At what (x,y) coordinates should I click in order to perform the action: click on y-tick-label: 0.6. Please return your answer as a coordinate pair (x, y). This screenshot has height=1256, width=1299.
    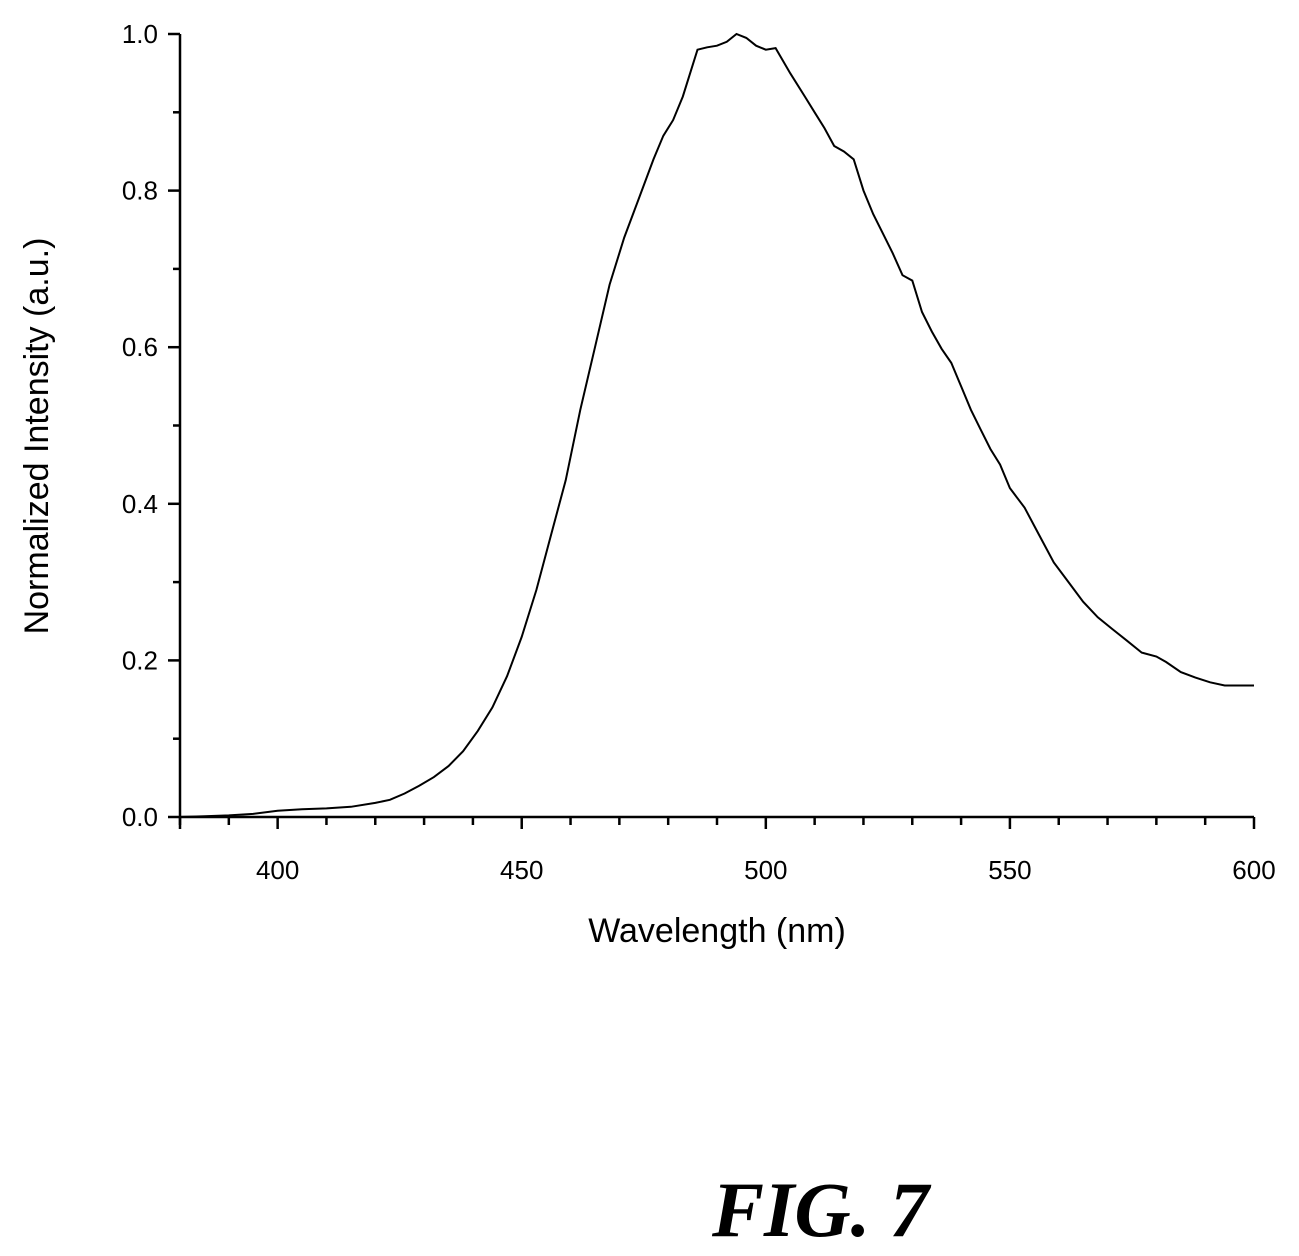
    Looking at the image, I should click on (140, 347).